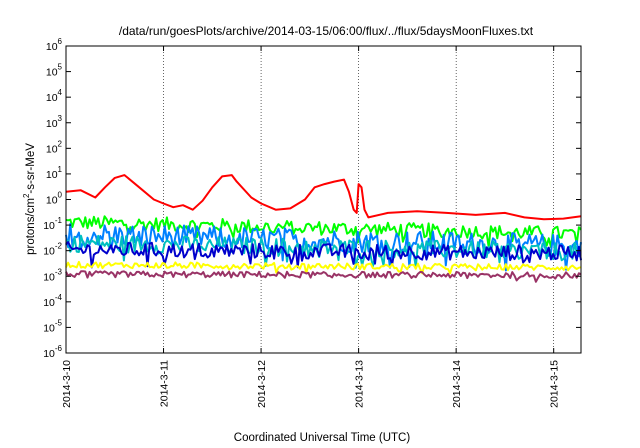 This screenshot has height=448, width=640. What do you see at coordinates (52, 352) in the screenshot?
I see `y-tick-label: 10⁻⁶` at bounding box center [52, 352].